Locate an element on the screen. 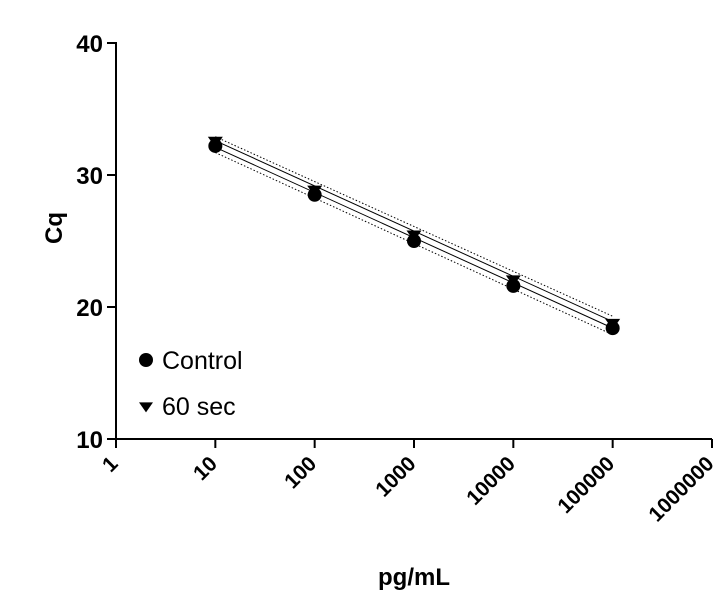 The image size is (720, 606). legend-marker-60-sec is located at coordinates (146, 407).